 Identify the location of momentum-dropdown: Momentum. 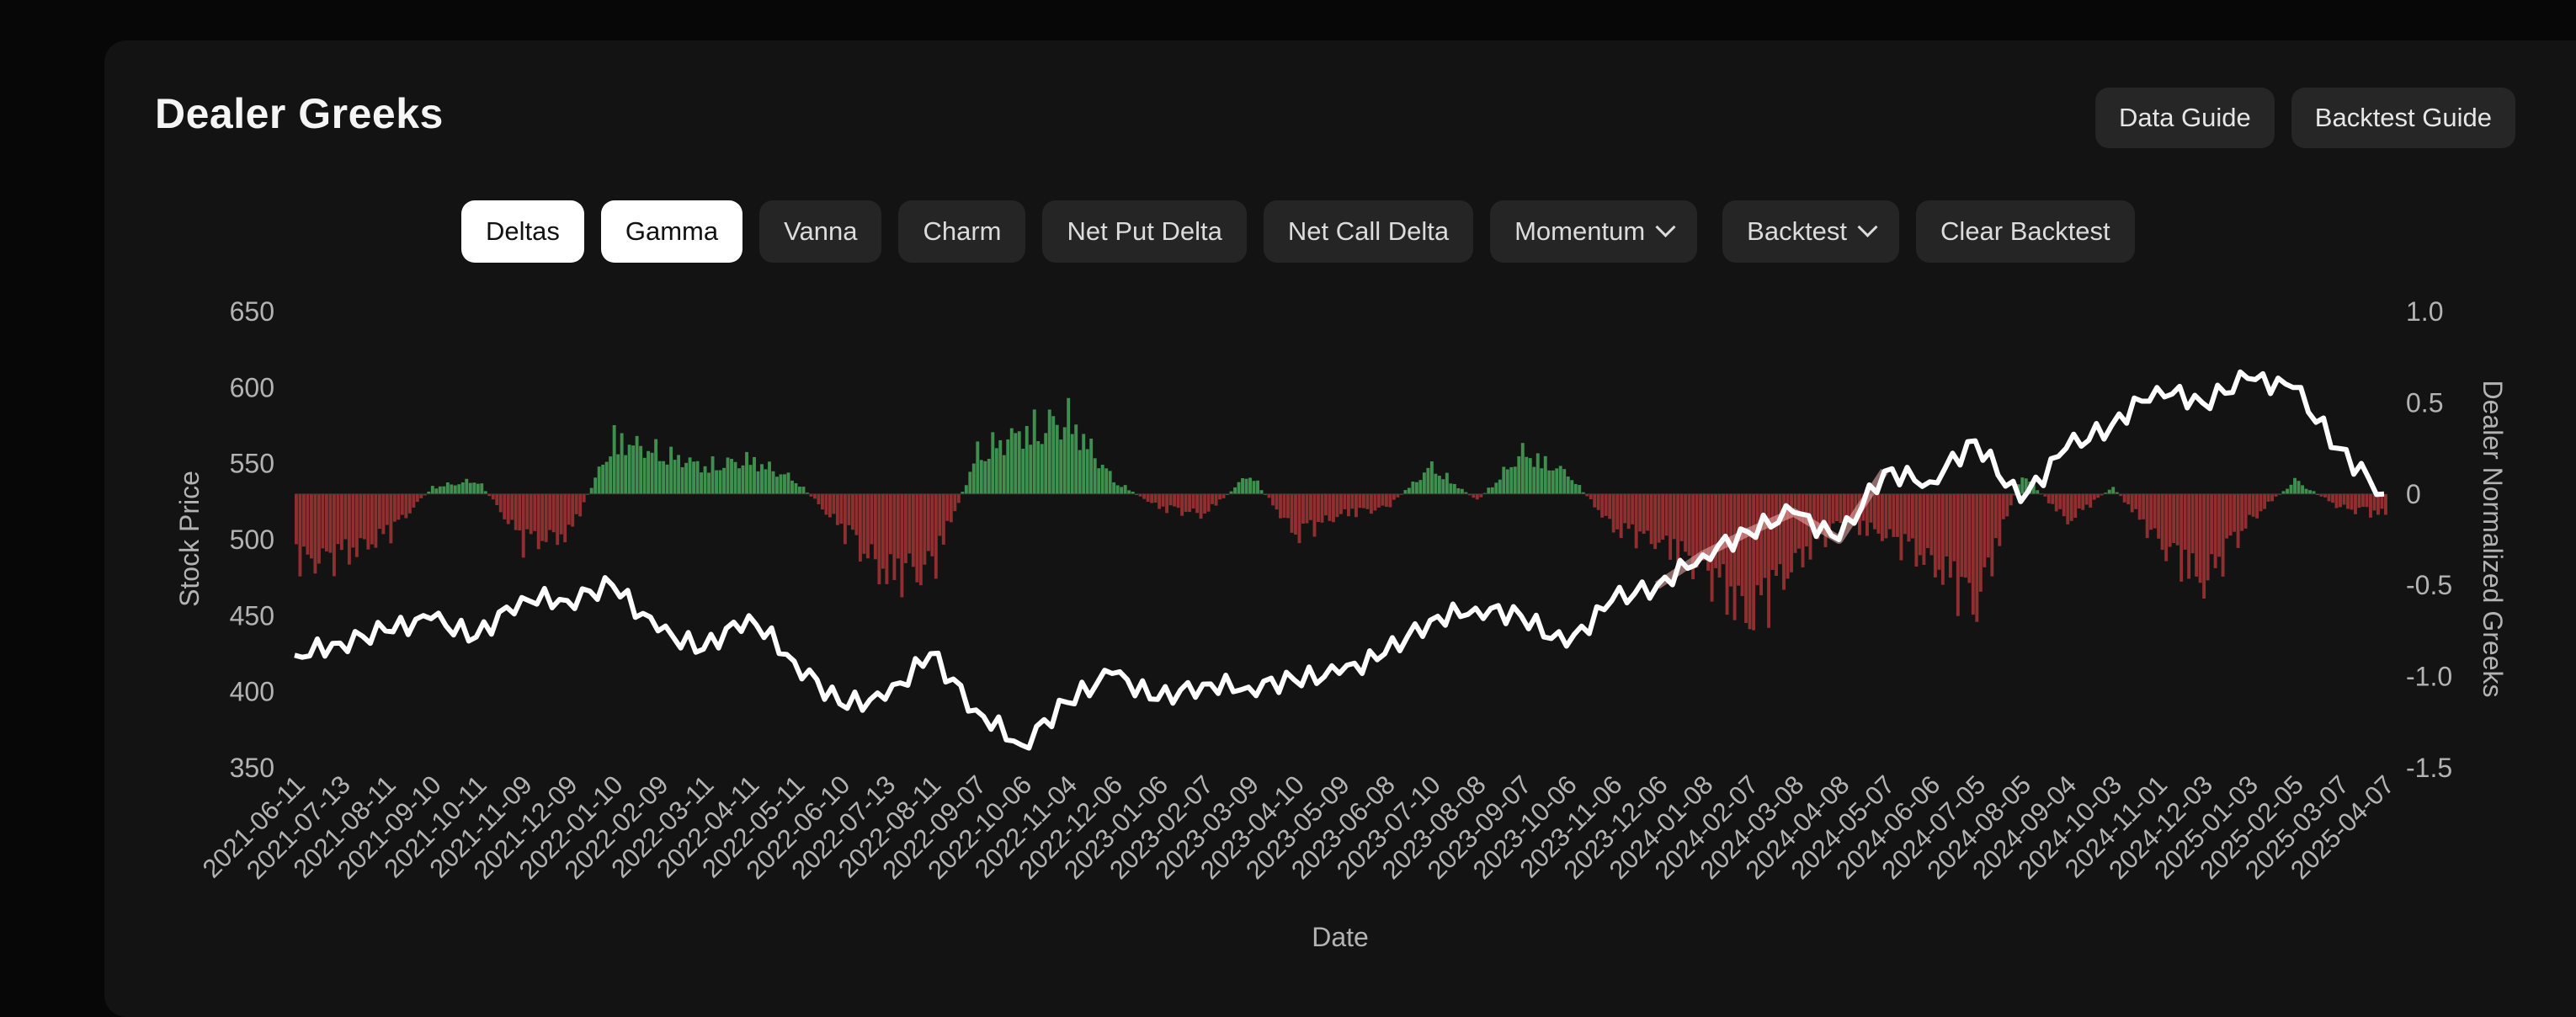
(1594, 231).